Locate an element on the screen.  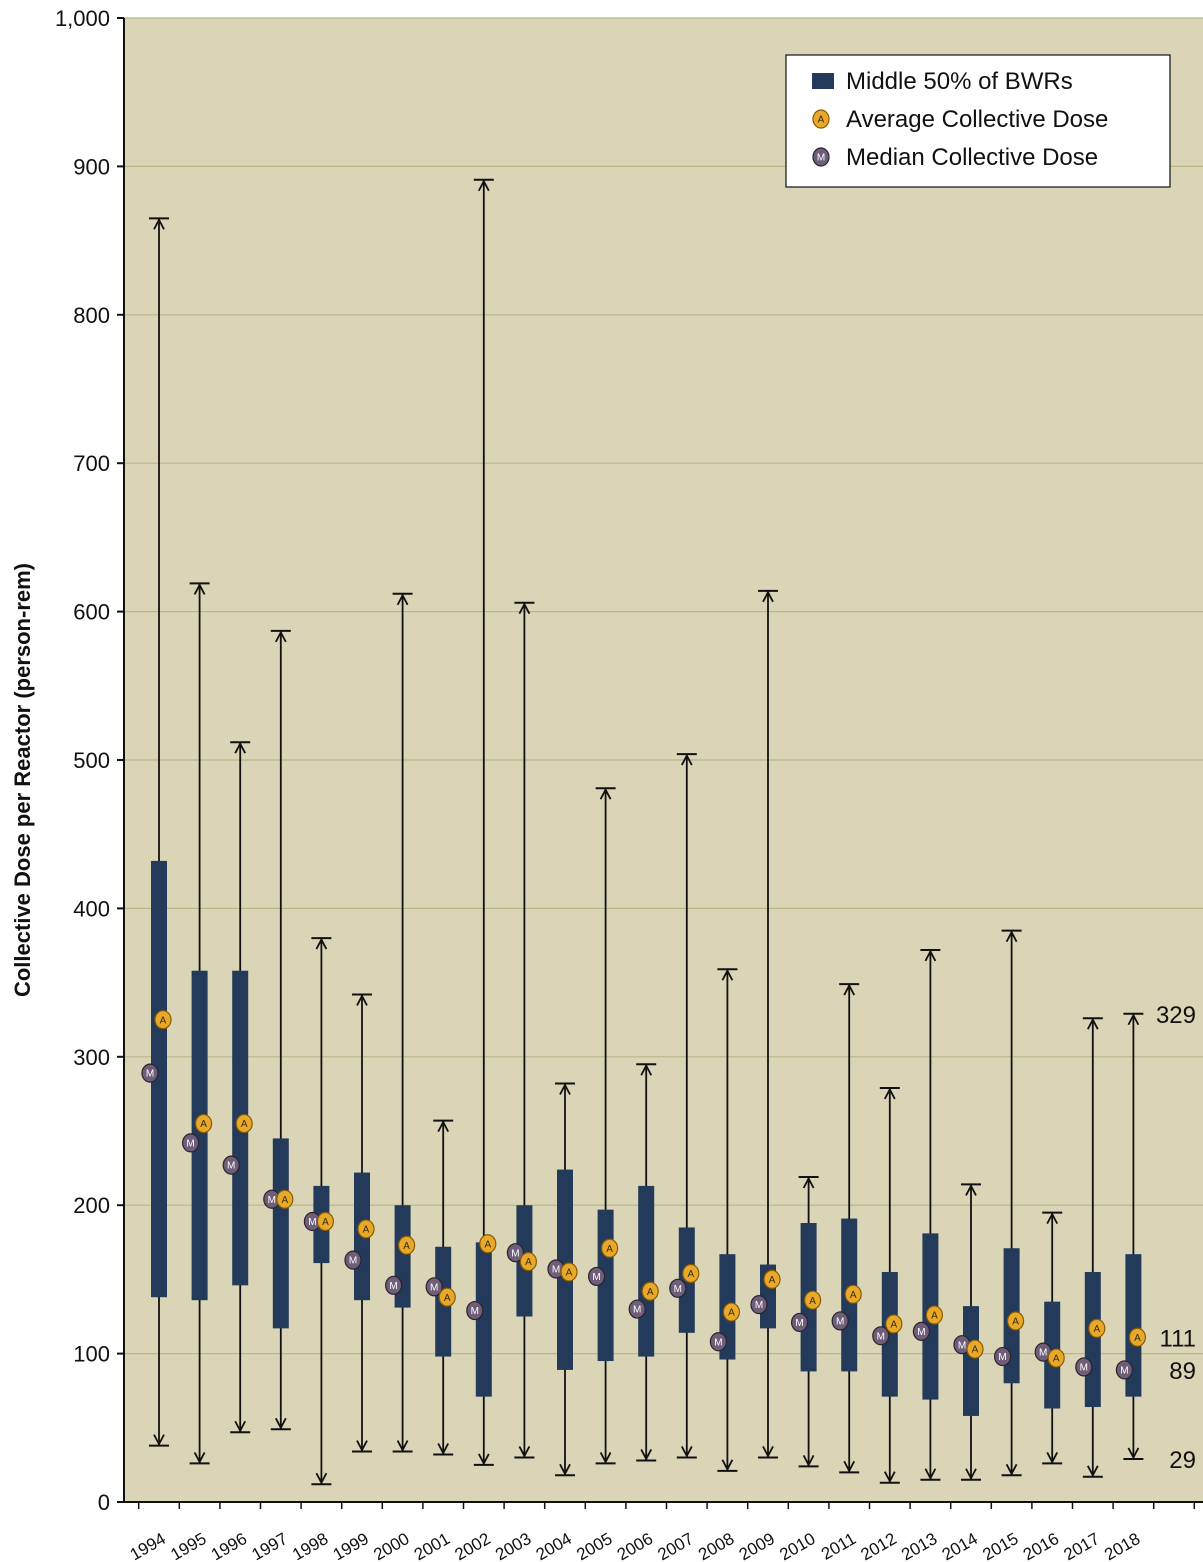
annotation-label: 89 is located at coordinates (1182, 1371).